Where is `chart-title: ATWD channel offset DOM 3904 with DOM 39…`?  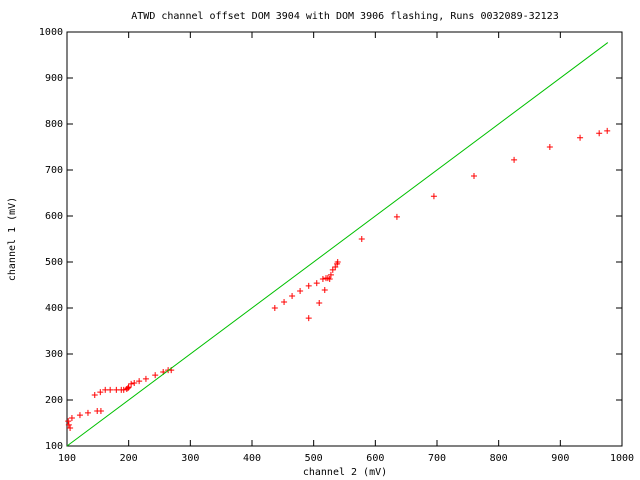 chart-title: ATWD channel offset DOM 3904 with DOM 39… is located at coordinates (344, 16).